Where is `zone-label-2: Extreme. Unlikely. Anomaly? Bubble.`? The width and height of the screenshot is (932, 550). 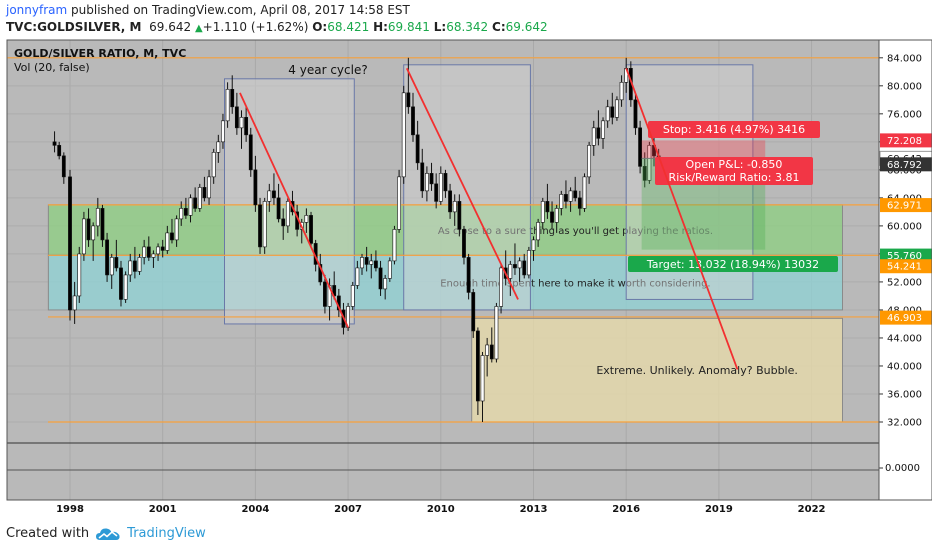
zone-label-2: Extreme. Unlikely. Anomaly? Bubble. is located at coordinates (697, 370).